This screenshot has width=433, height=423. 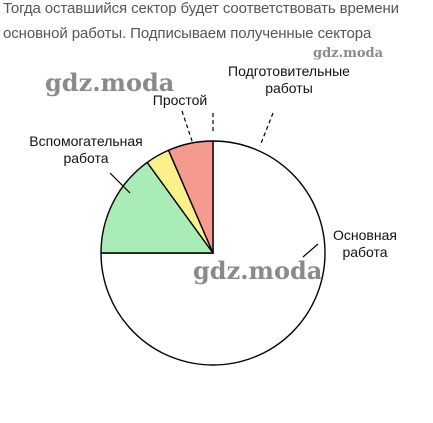 What do you see at coordinates (266, 129) in the screenshot?
I see `leader-line-prep` at bounding box center [266, 129].